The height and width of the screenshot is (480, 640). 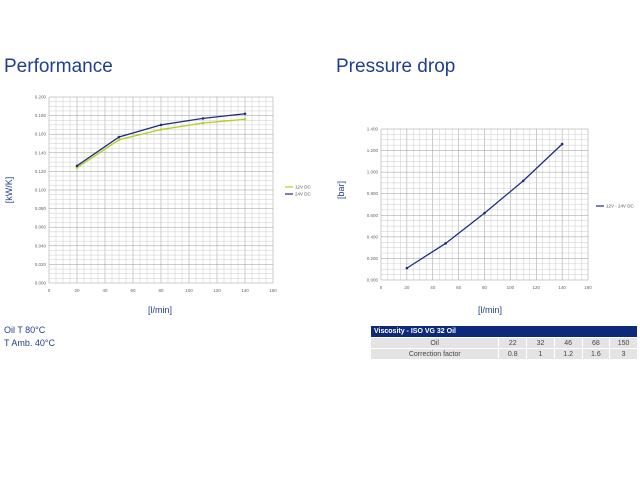 What do you see at coordinates (623, 343) in the screenshot?
I see `oil-cell: 150` at bounding box center [623, 343].